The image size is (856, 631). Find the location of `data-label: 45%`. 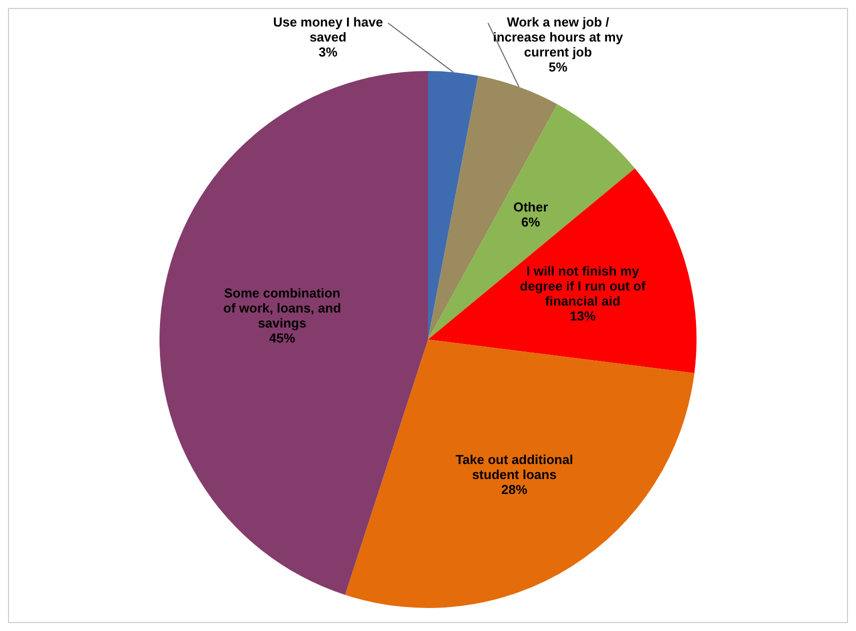

data-label: 45% is located at coordinates (282, 338).